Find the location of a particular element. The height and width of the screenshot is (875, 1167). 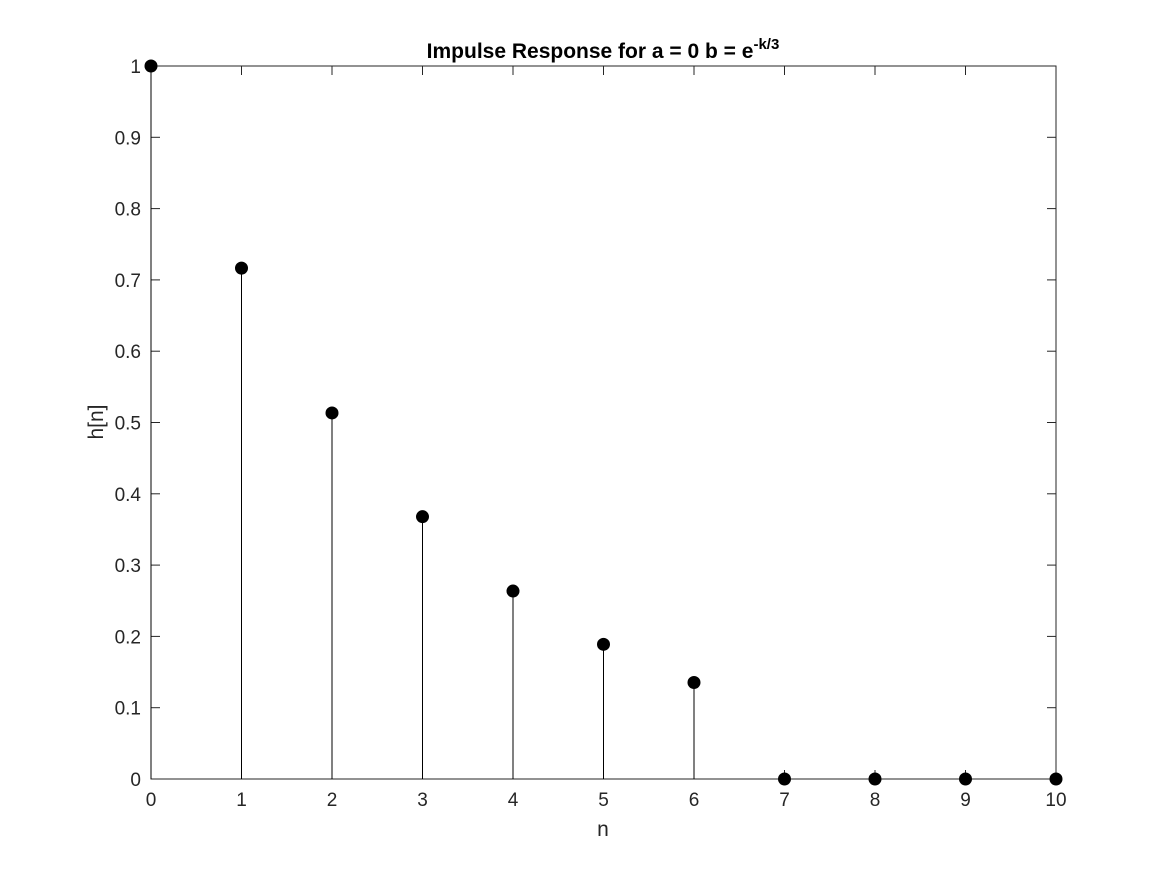

x-tick-label: 8 is located at coordinates (875, 800).